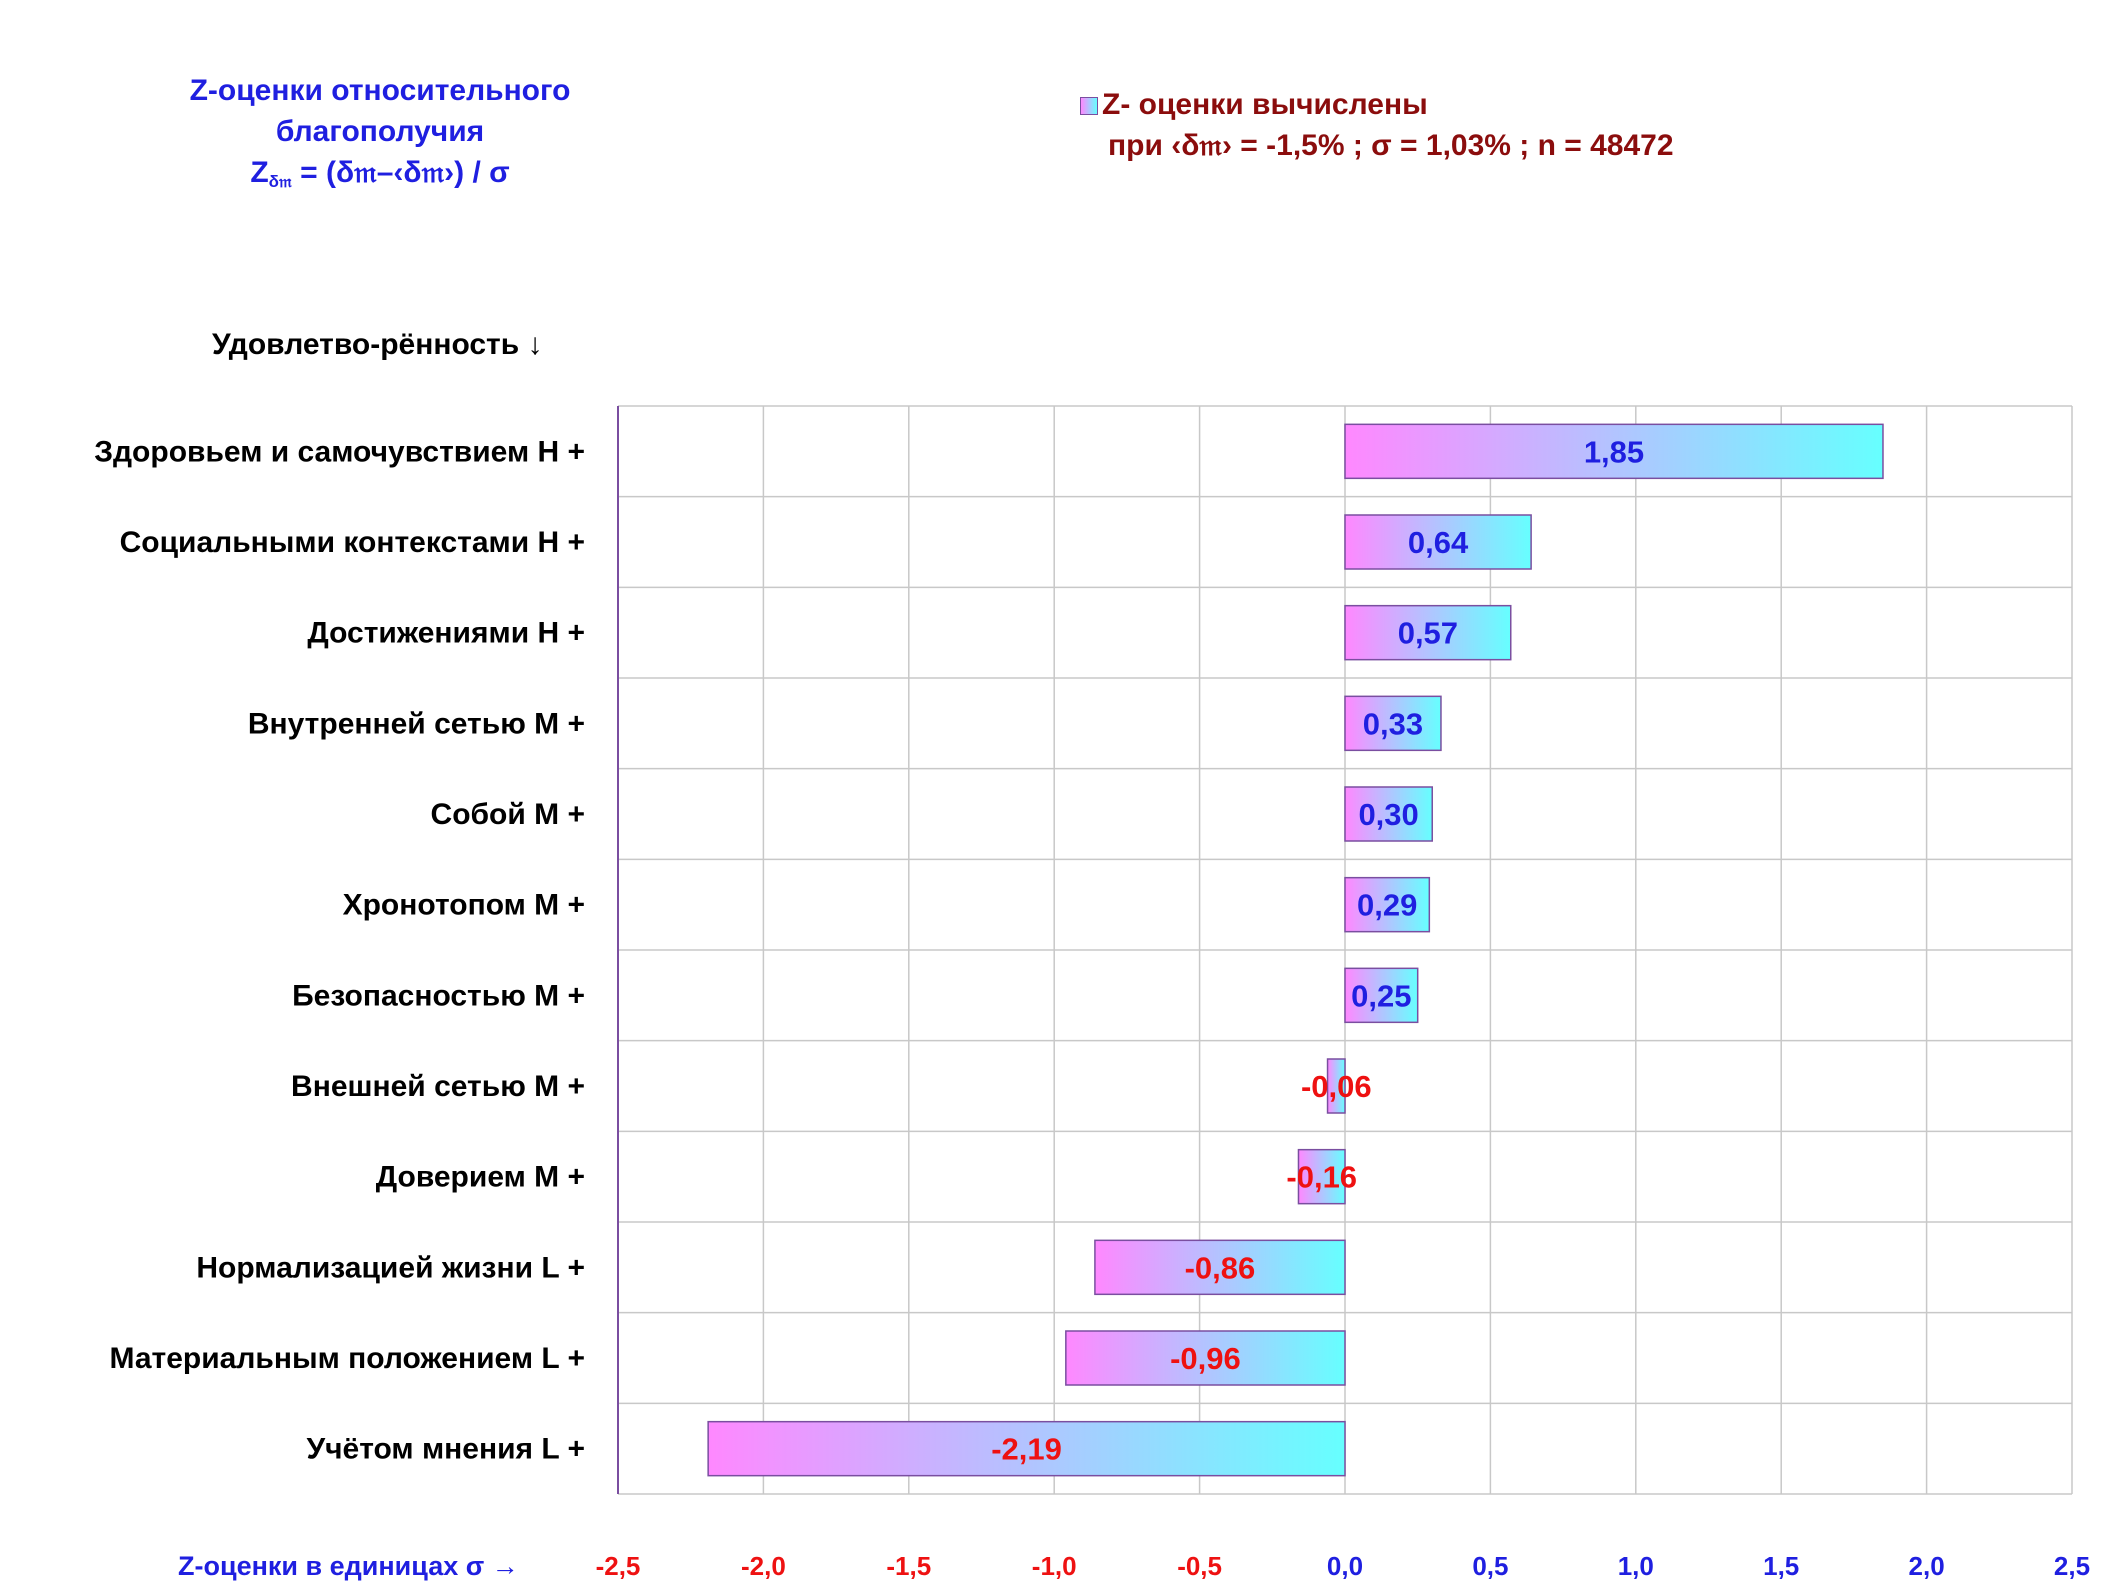  Describe the element at coordinates (1054, 1566) in the screenshot. I see `x-tick-label: -1,0` at that location.